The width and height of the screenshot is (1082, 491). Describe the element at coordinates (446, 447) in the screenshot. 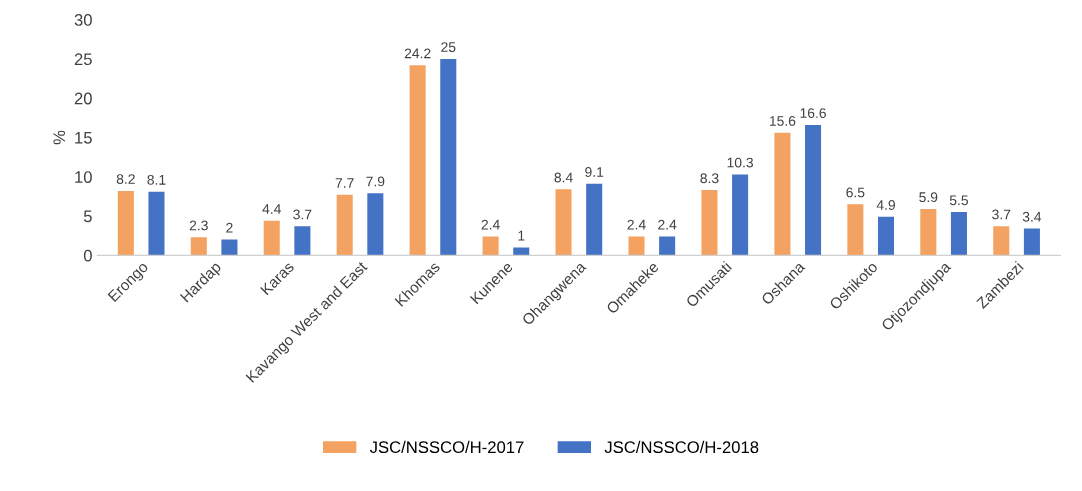

I see `legend-label: JSC/NSSCO/H-2017` at that location.